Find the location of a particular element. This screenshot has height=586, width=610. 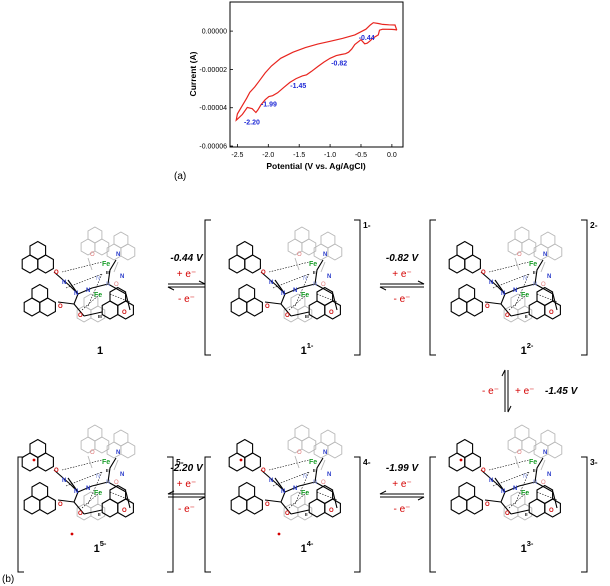

compound-label: 12- is located at coordinates (527, 349).